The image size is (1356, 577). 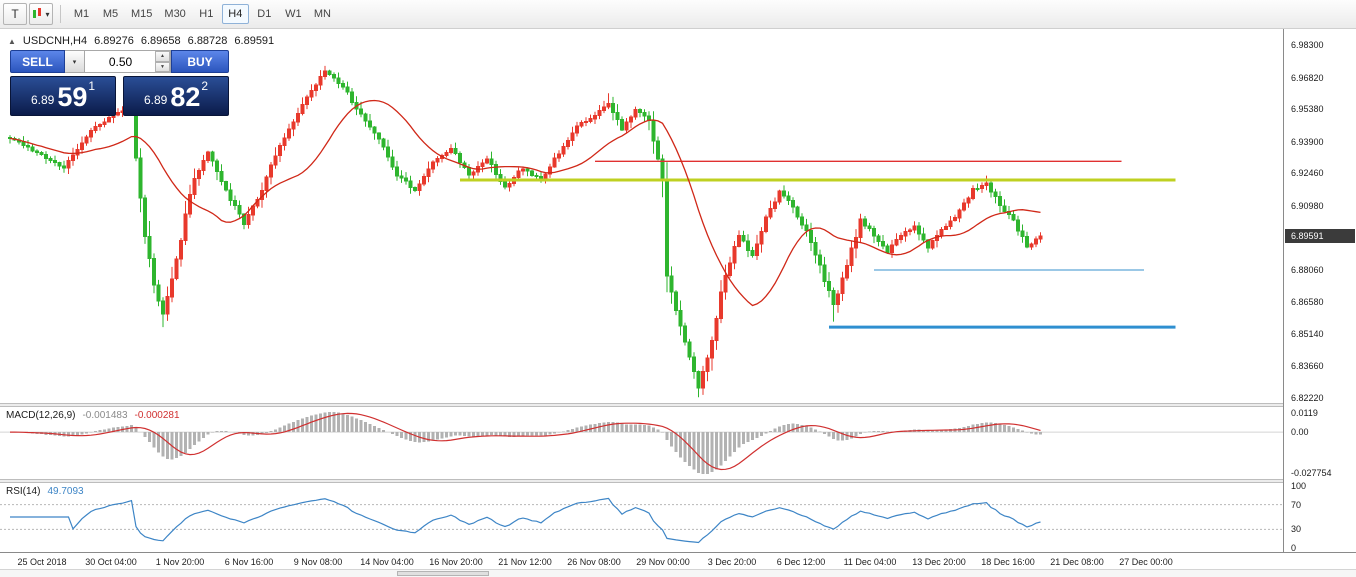 I want to click on macd-chart, so click(x=641, y=443).